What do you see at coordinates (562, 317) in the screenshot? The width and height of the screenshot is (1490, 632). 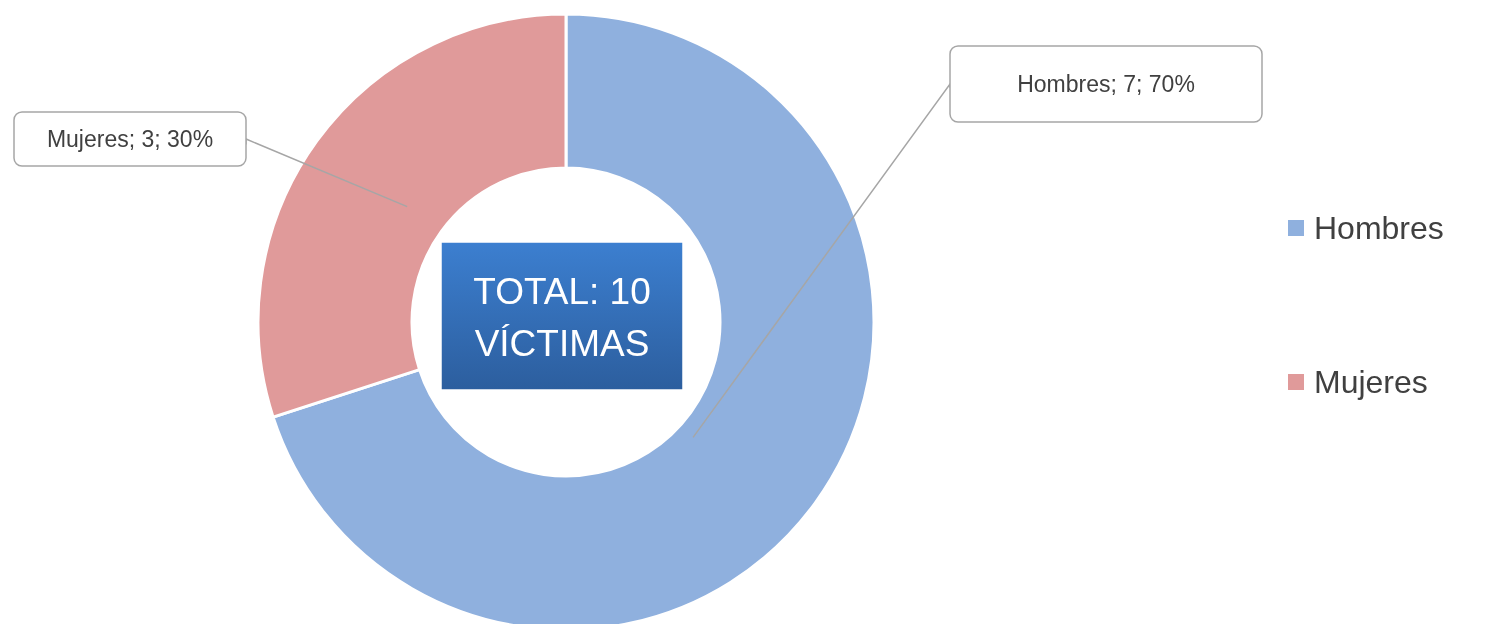 I see `text: TOTAL: 10 VÍCTIMAS` at bounding box center [562, 317].